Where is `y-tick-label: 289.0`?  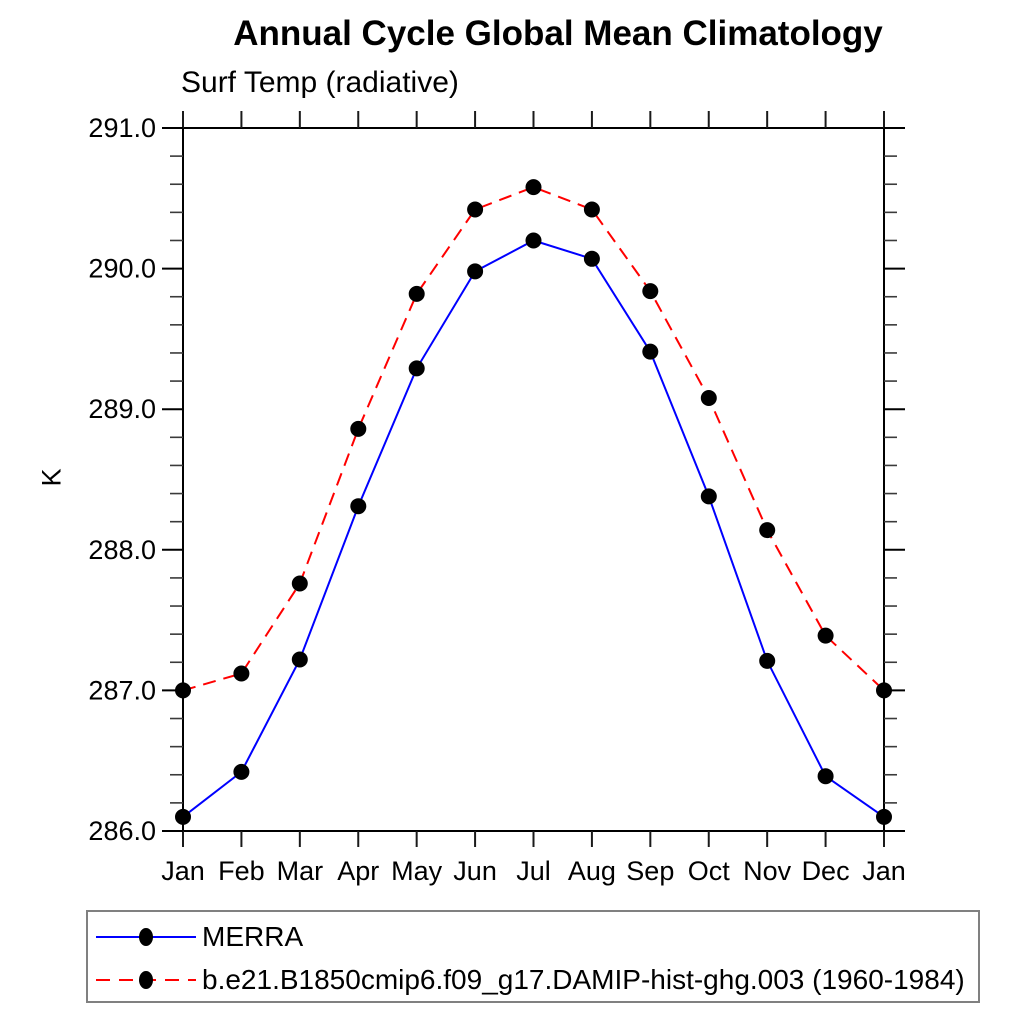 y-tick-label: 289.0 is located at coordinates (122, 409).